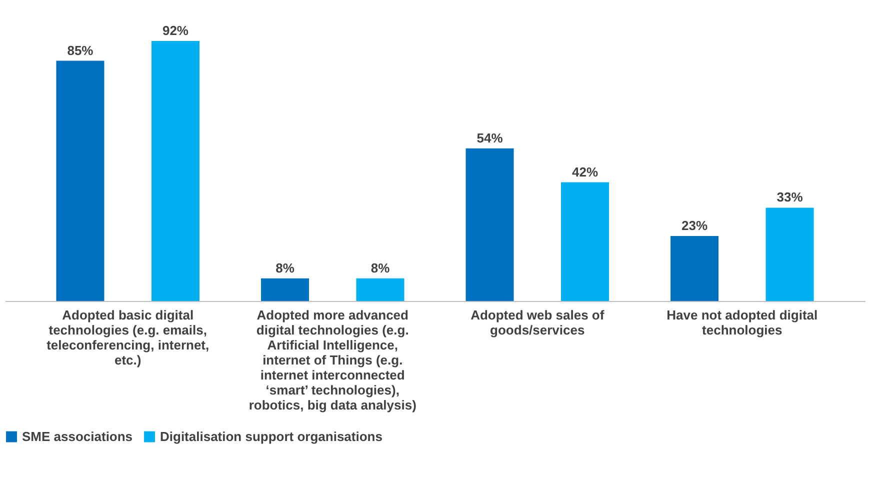 The width and height of the screenshot is (877, 479). What do you see at coordinates (77, 436) in the screenshot?
I see `legend-label: SME associations` at bounding box center [77, 436].